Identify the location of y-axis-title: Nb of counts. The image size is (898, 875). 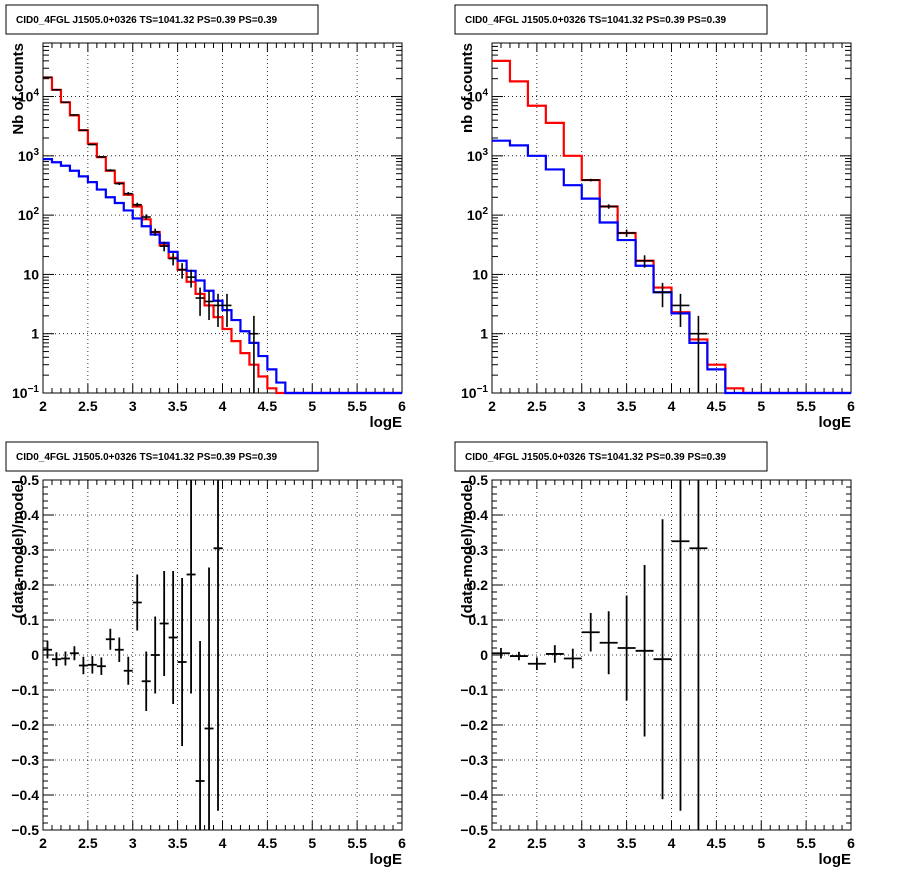
(18, 89).